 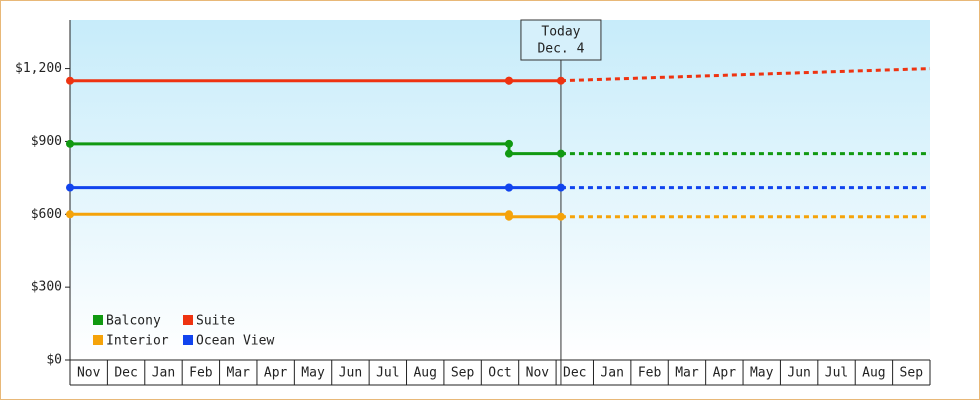 I want to click on legend-label: Suite, so click(x=215, y=321).